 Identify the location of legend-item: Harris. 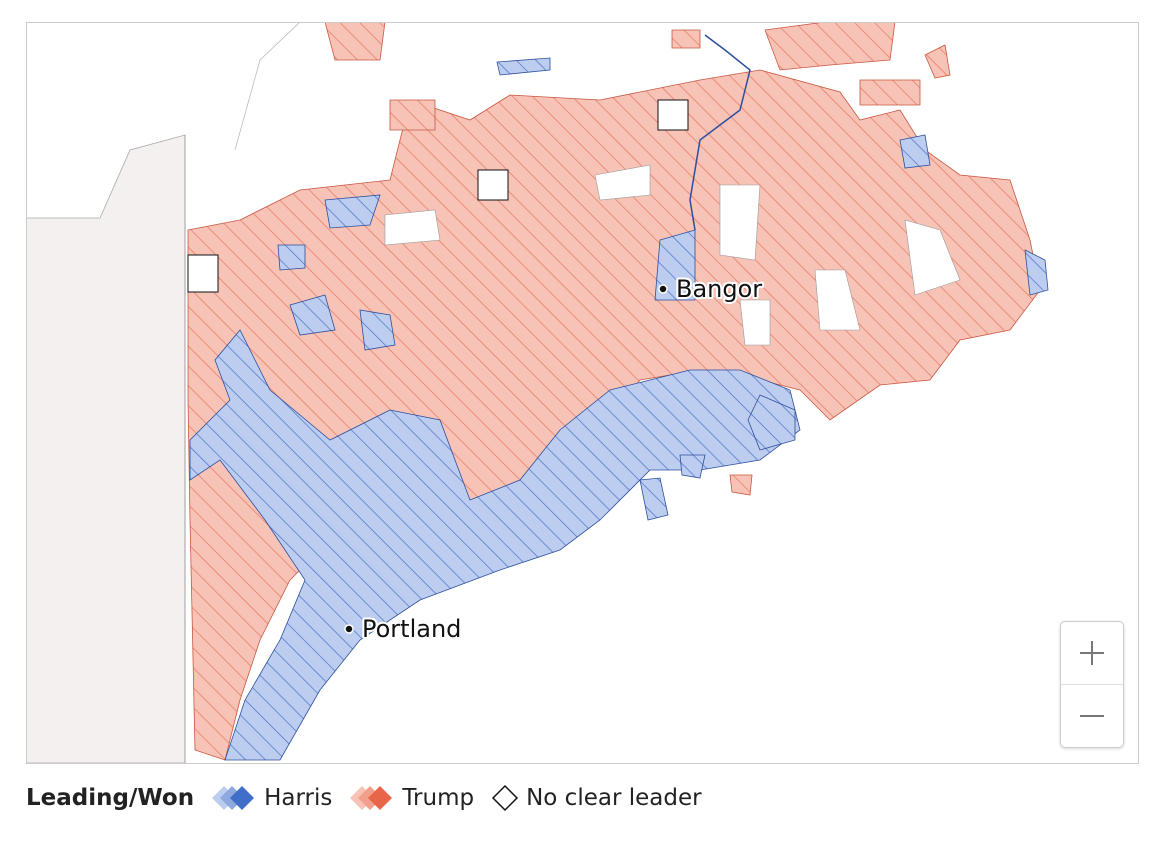
(271, 798).